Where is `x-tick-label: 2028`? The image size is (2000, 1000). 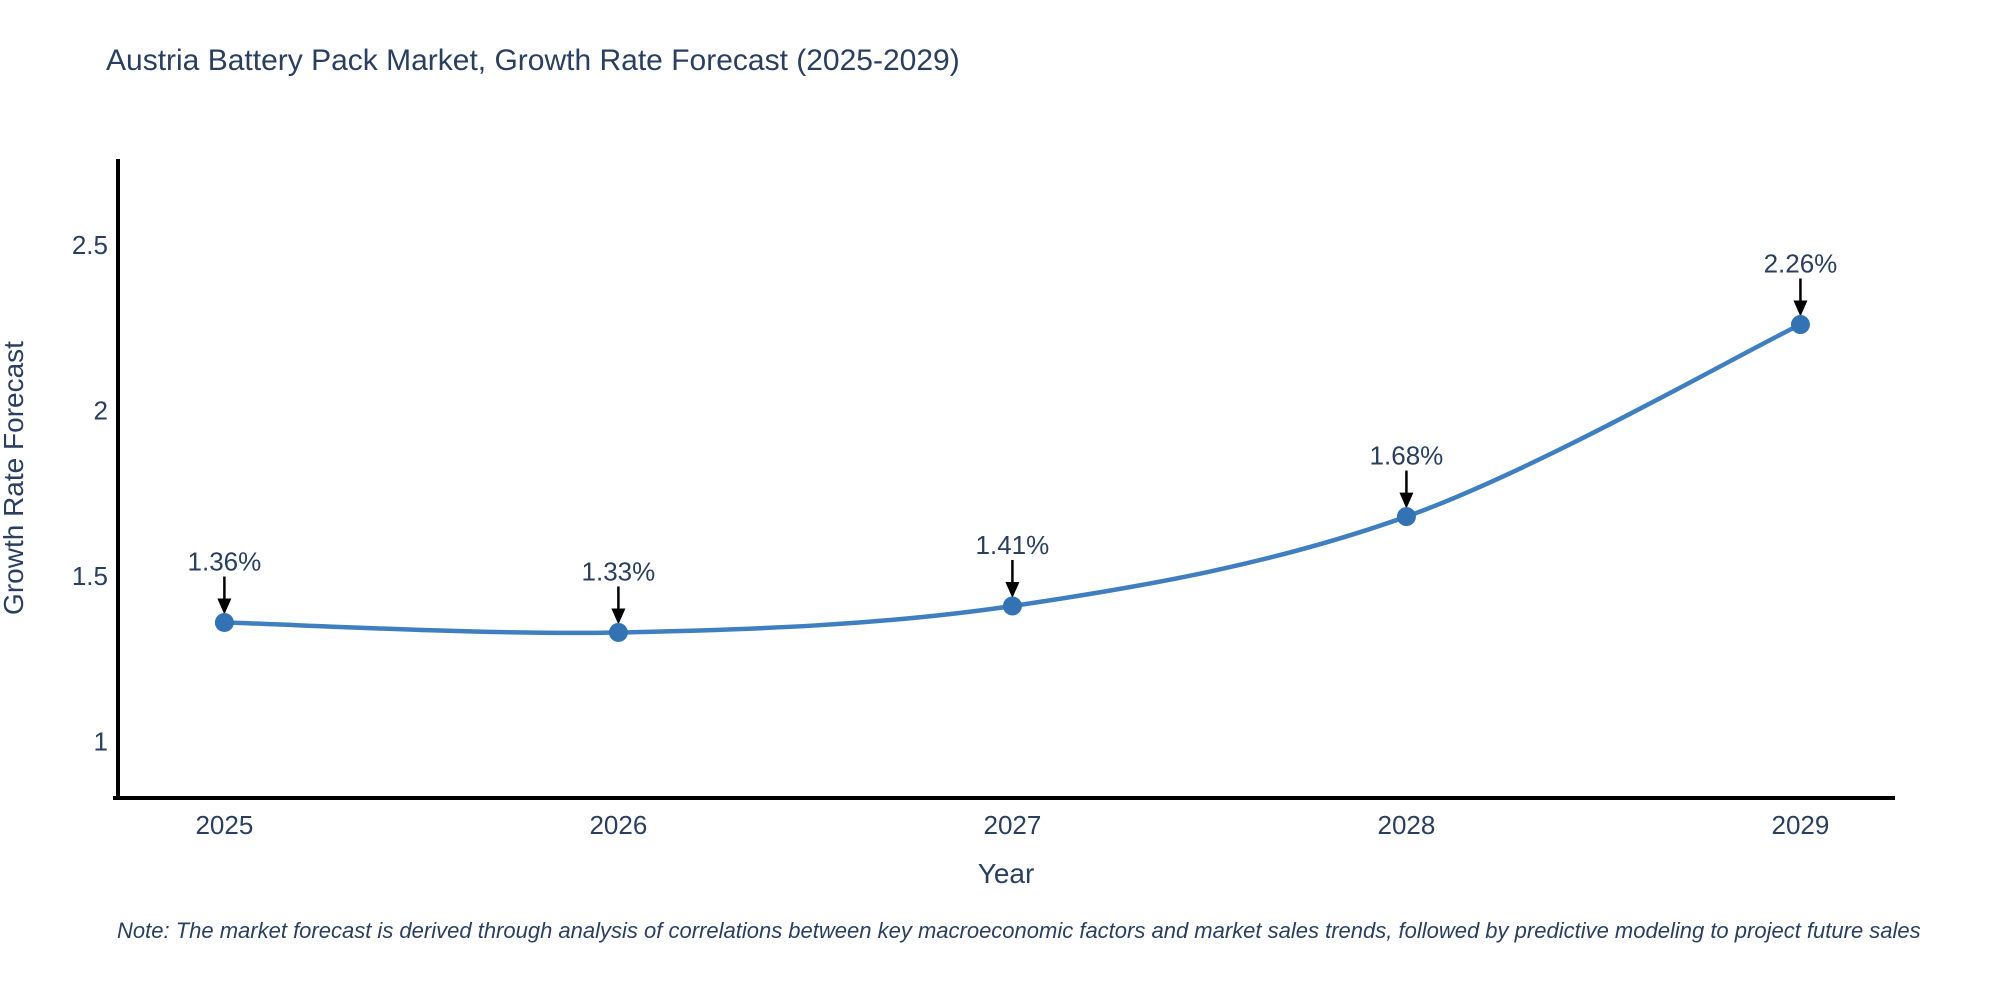
x-tick-label: 2028 is located at coordinates (1407, 825).